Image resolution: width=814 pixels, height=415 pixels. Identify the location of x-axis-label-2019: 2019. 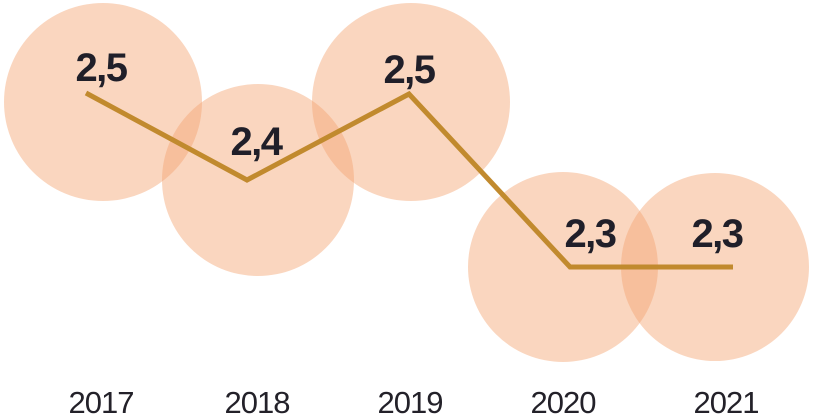
(410, 400).